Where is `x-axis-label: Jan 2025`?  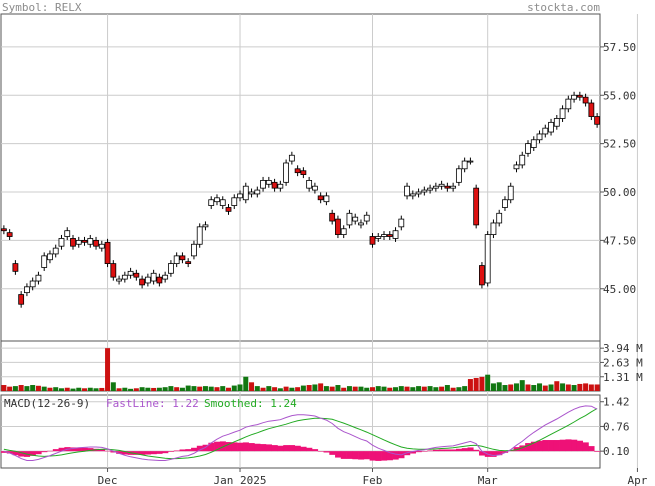 x-axis-label: Jan 2025 is located at coordinates (240, 480).